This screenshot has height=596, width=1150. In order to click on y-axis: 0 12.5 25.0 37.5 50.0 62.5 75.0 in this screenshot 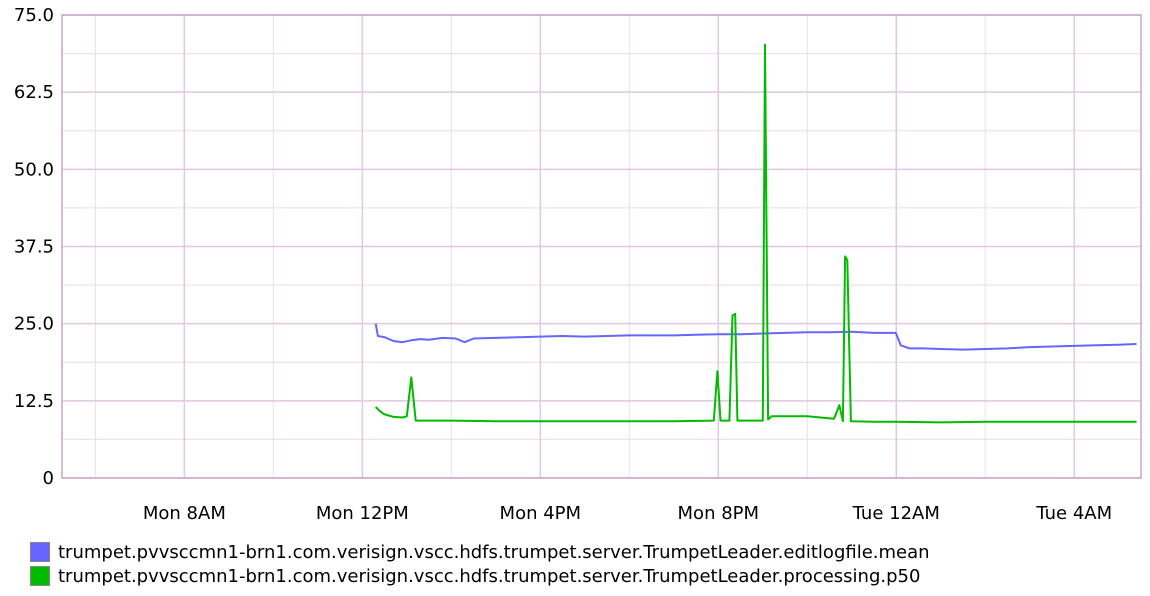, I will do `click(34, 247)`.